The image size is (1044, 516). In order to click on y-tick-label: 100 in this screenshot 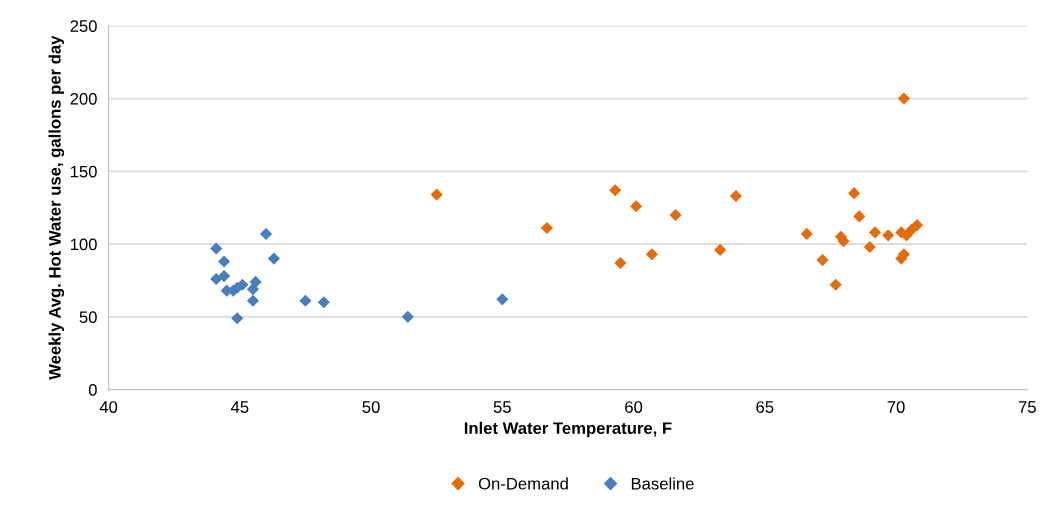, I will do `click(83, 244)`.